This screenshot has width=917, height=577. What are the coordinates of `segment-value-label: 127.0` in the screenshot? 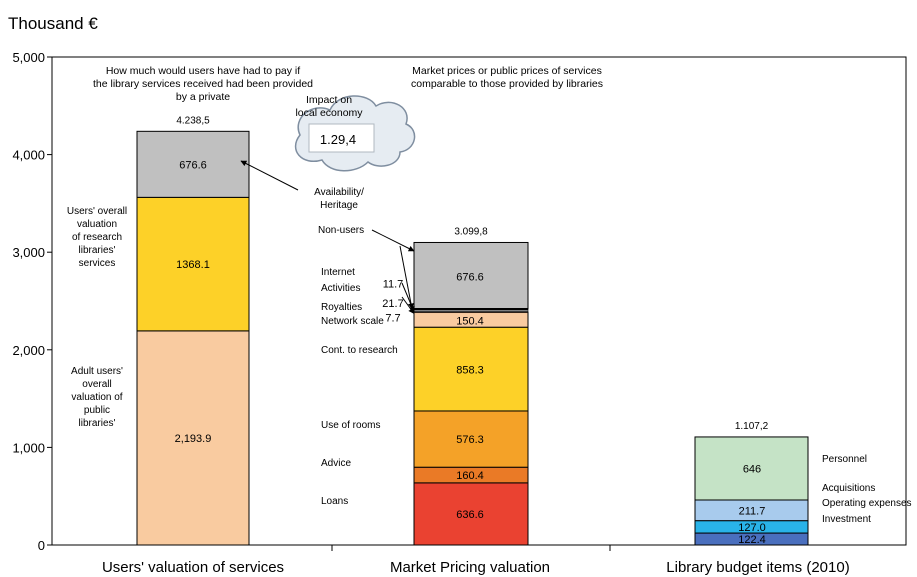 It's located at (752, 528).